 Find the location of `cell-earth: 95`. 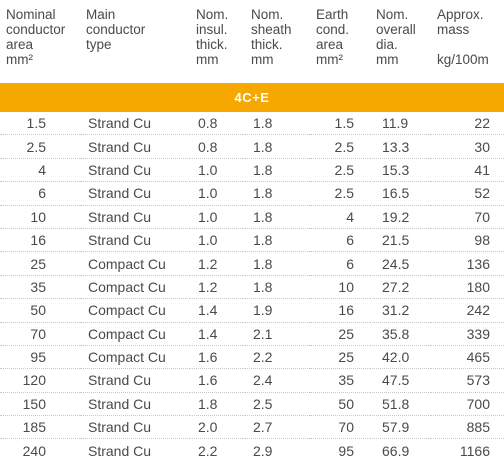

cell-earth: 95 is located at coordinates (346, 450).